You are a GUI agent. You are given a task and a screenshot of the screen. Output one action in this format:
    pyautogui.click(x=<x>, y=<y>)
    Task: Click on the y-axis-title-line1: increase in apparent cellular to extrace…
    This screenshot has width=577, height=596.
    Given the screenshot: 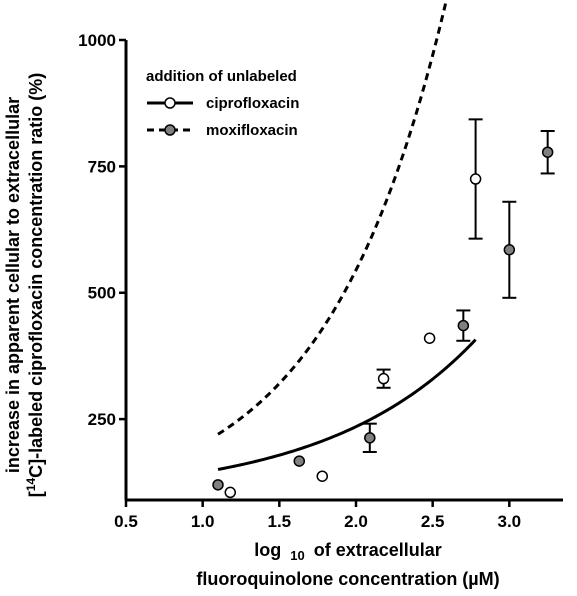 What is the action you would take?
    pyautogui.click(x=13, y=285)
    